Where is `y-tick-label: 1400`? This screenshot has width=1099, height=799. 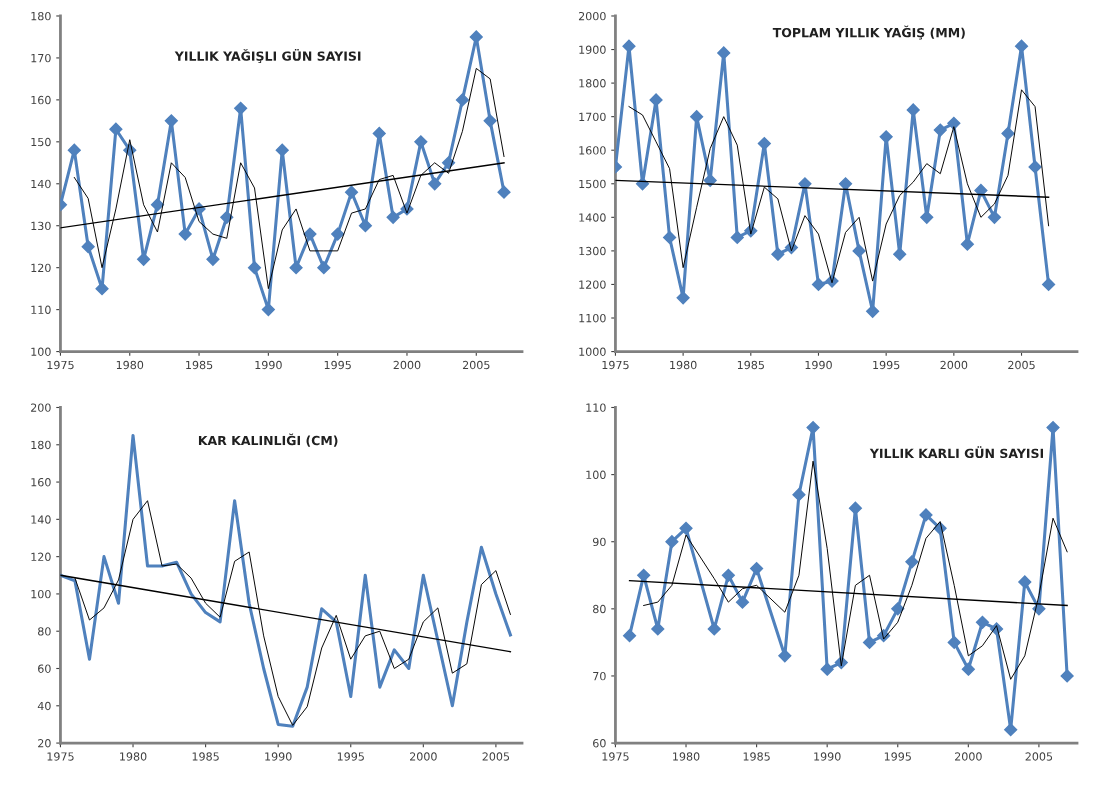
y-tick-label: 1400 is located at coordinates (592, 217).